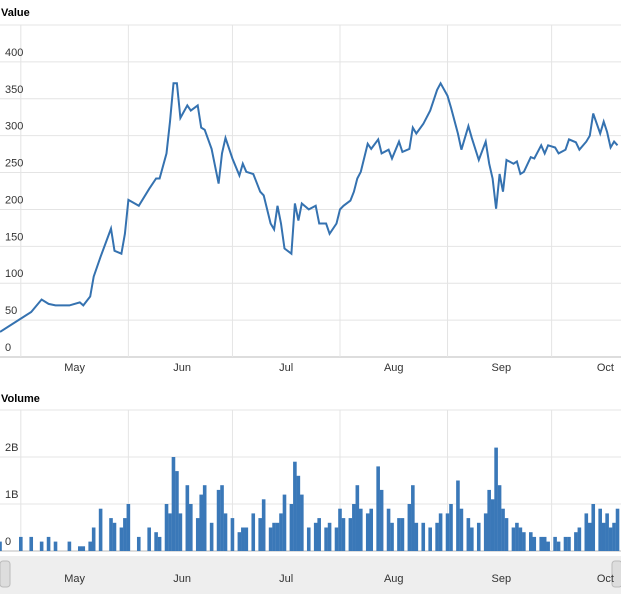  Describe the element at coordinates (14, 274) in the screenshot. I see `y-tick-label: 100` at that location.